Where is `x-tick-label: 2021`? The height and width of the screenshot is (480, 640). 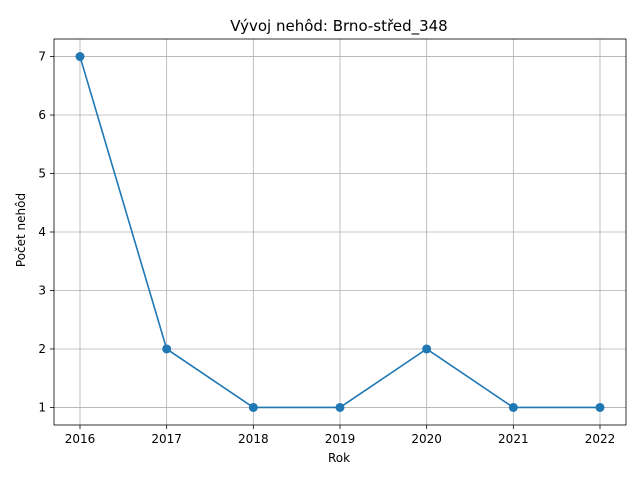
x-tick-label: 2021 is located at coordinates (513, 439).